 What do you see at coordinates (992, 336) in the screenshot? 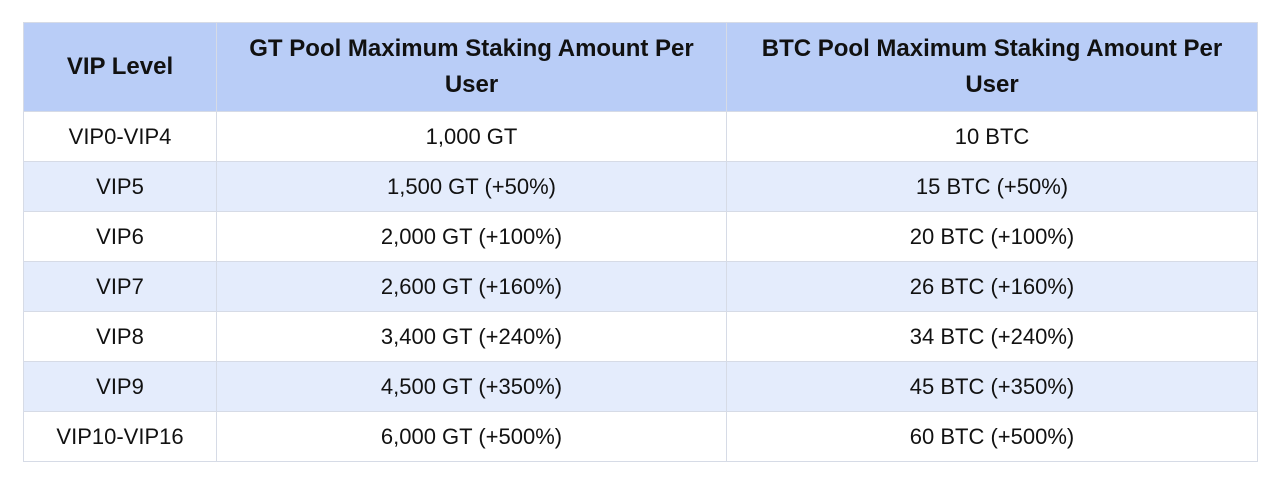
I see `table-cell: 34 BTC (+240%)` at bounding box center [992, 336].